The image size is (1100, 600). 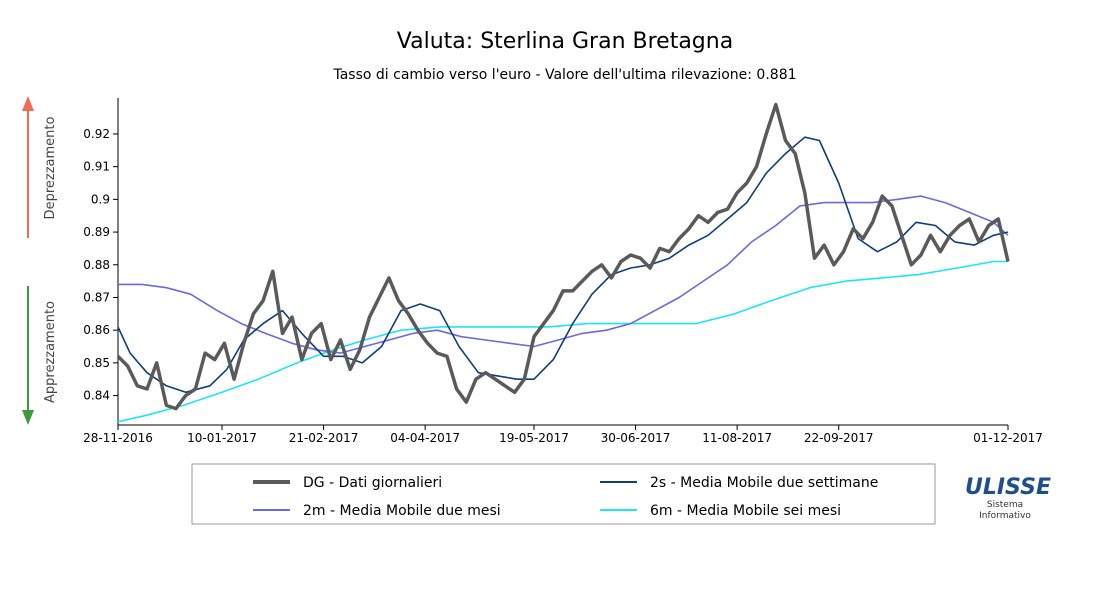 I want to click on y-ticks: 0.84 0.85 0.86 0.87 0.88 0.89 0.9 0.91 0.92, so click(x=100, y=265).